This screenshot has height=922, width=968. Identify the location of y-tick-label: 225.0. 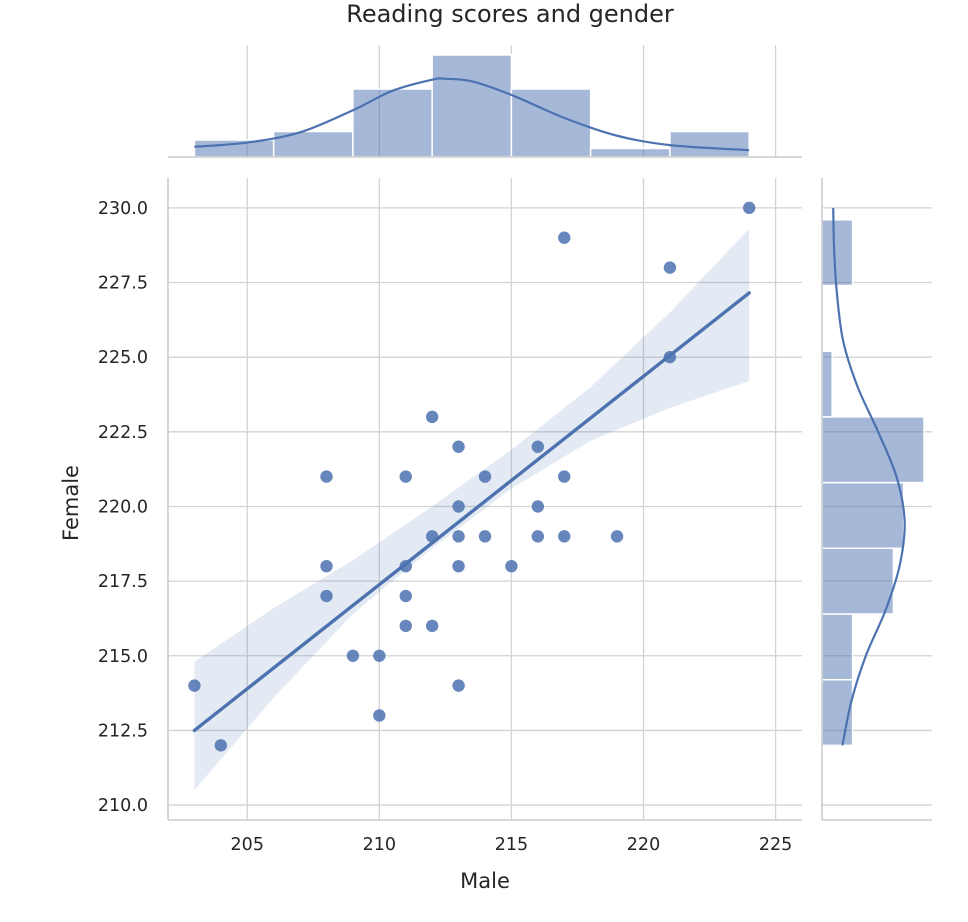
(123, 358).